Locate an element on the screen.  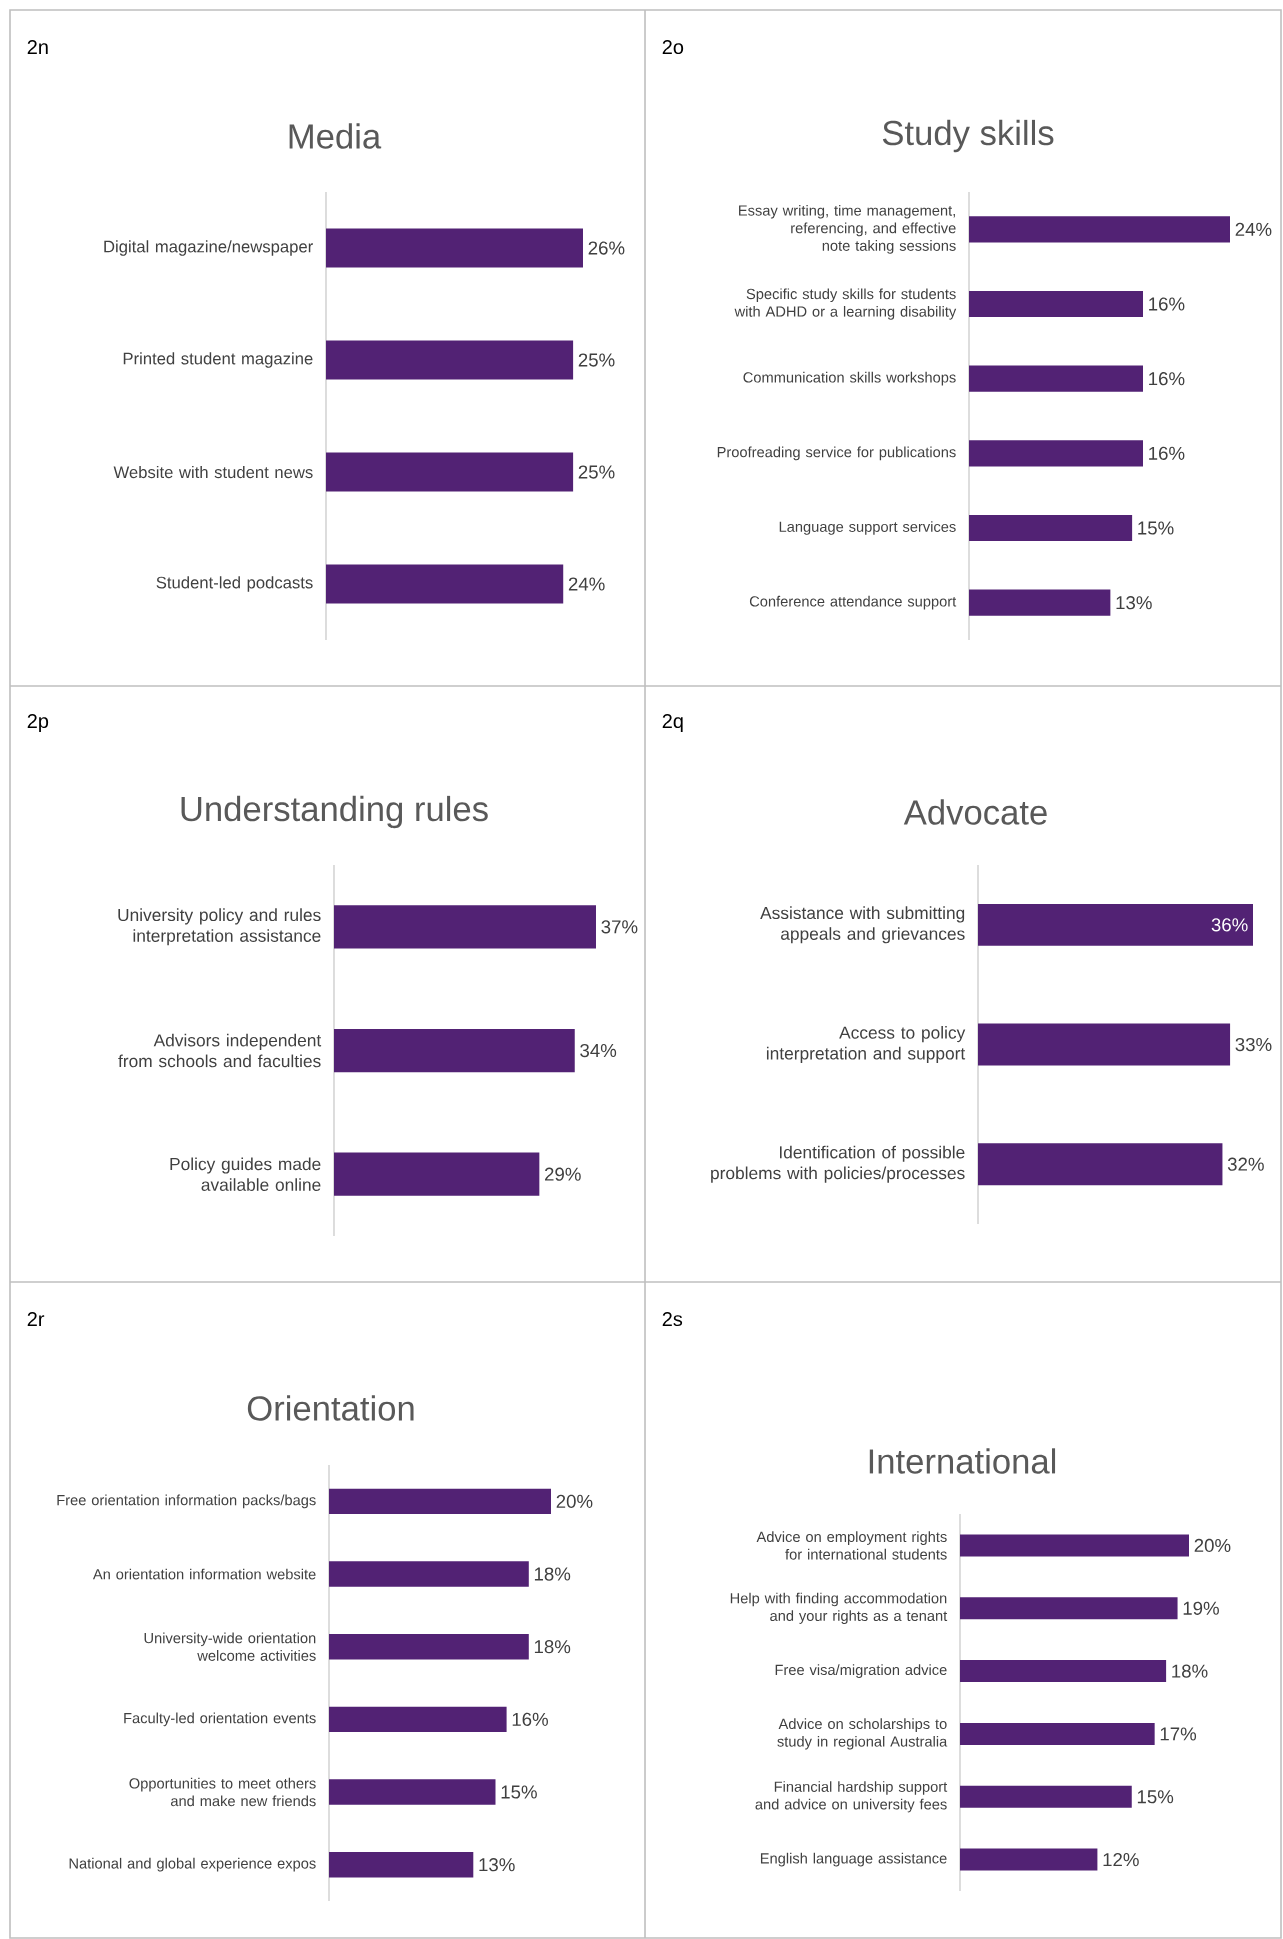
data-label: 29% is located at coordinates (563, 1174).